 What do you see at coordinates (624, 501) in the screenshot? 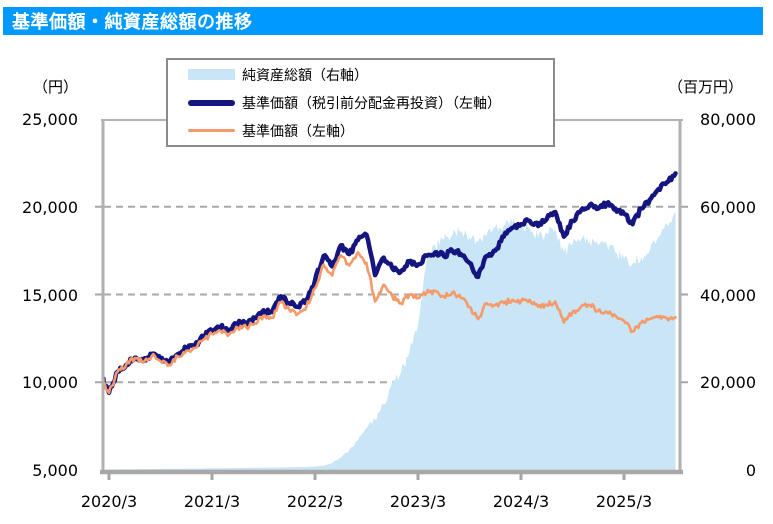
I see `x-axis-tick-label: 2025/3` at bounding box center [624, 501].